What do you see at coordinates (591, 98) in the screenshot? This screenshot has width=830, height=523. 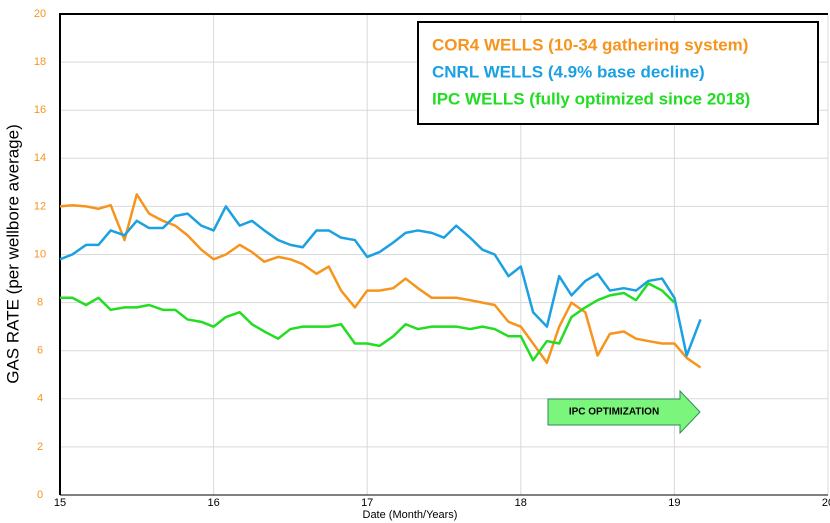 I see `legend-entry: IPC WELLS (fully optimized since 2018)` at bounding box center [591, 98].